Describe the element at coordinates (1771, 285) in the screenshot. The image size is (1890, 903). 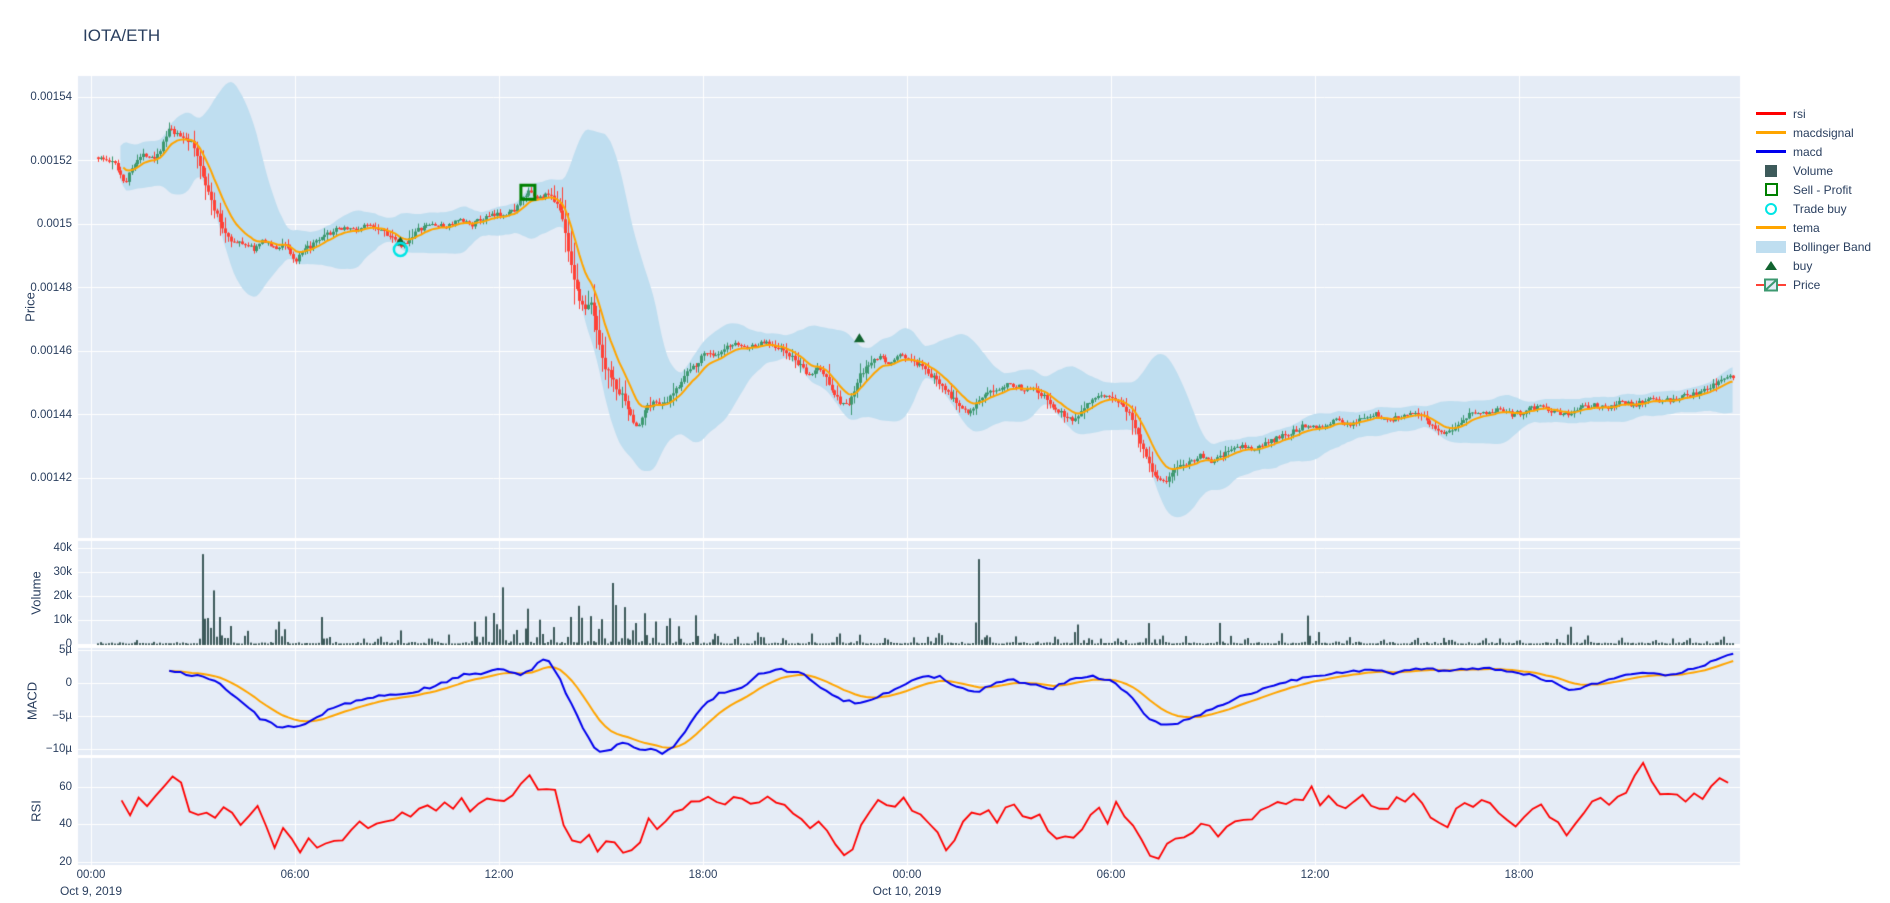
I see `price-swatch-icon` at that location.